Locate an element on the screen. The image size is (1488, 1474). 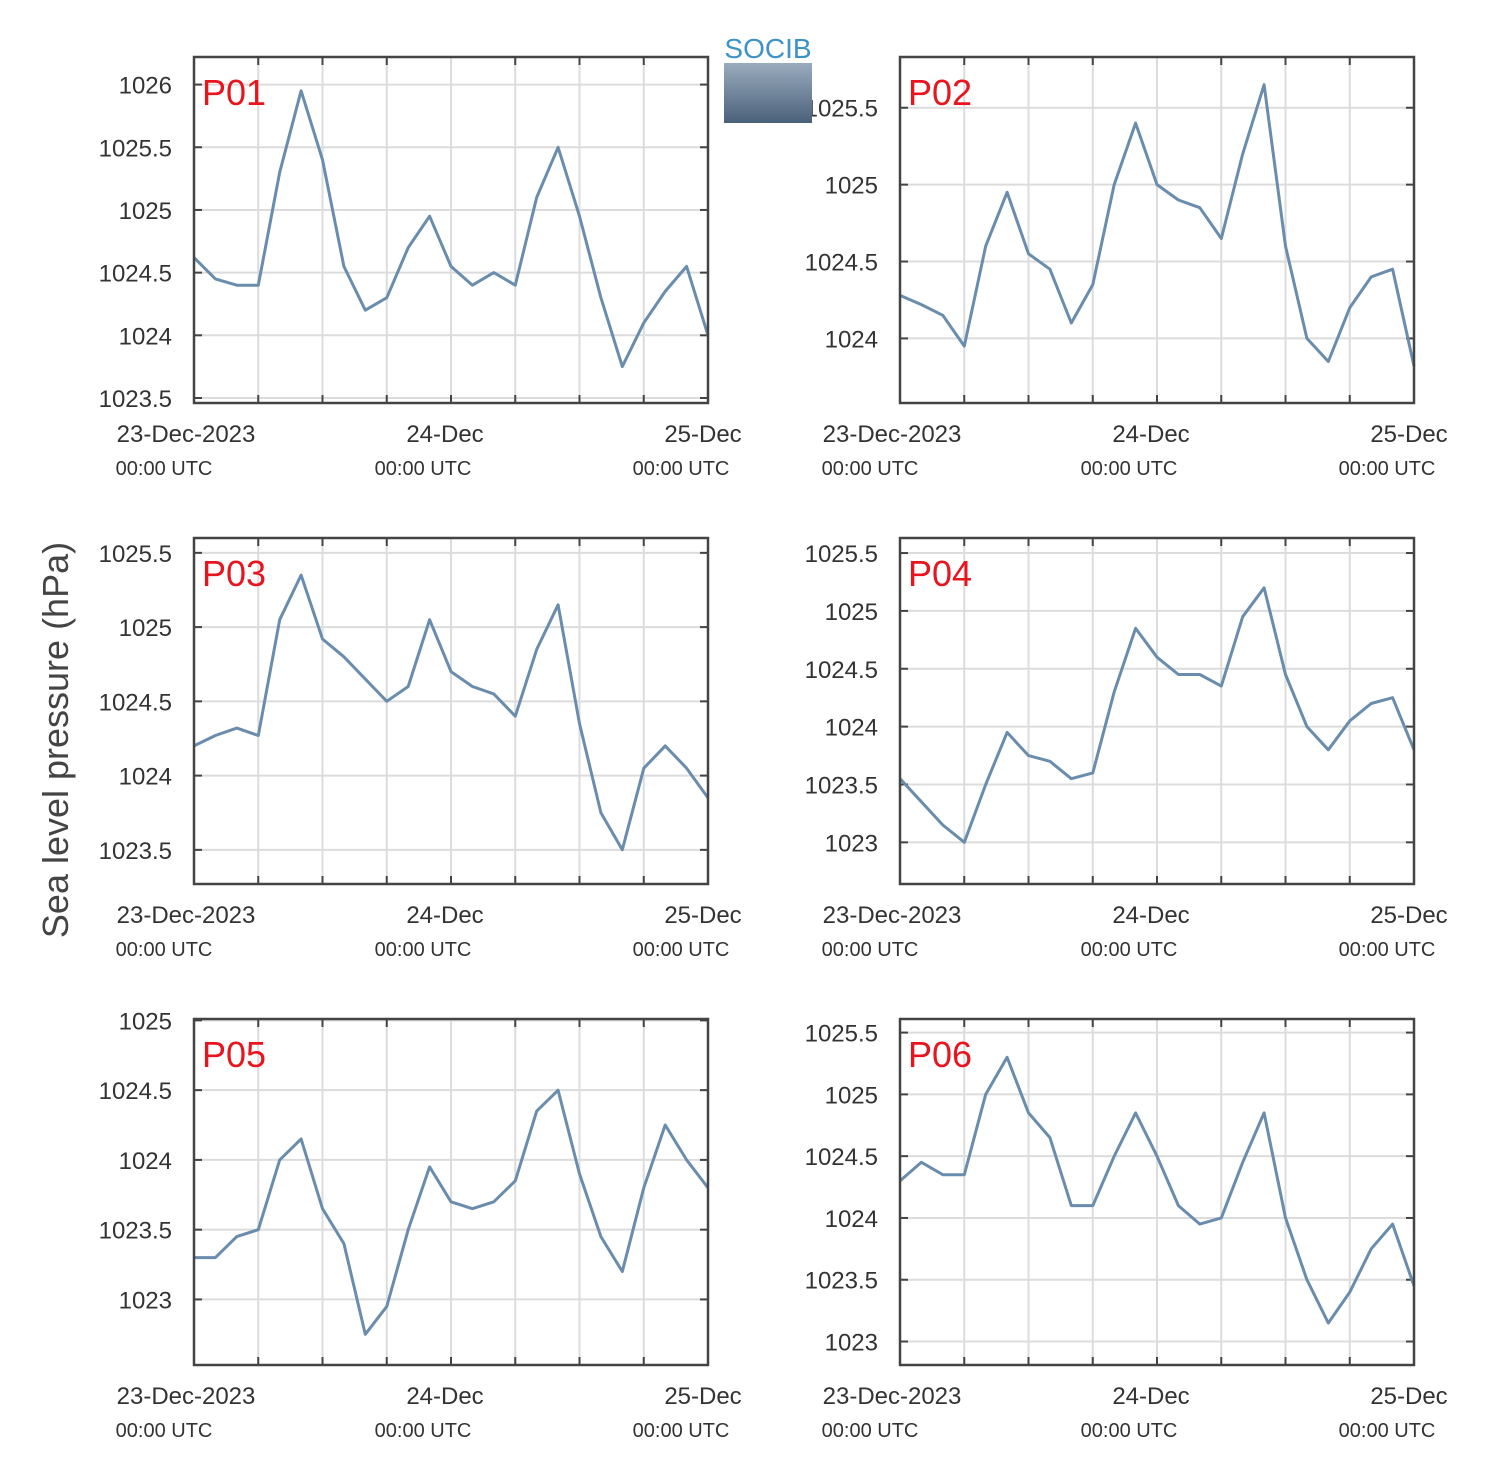
panel-title: P05 is located at coordinates (234, 1054).